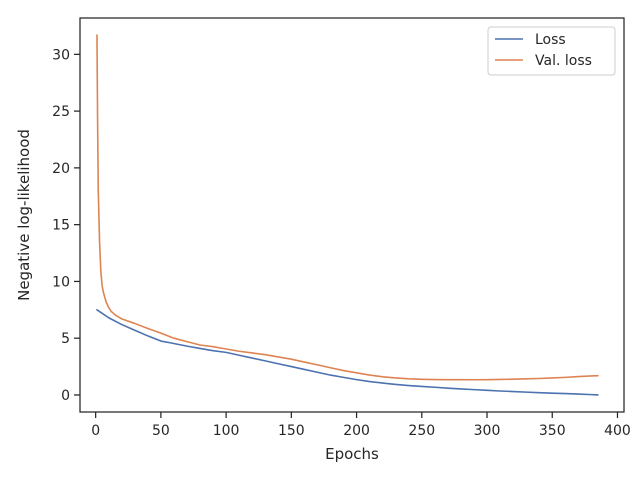 The image size is (640, 480). I want to click on y-tick-label: 15, so click(61, 226).